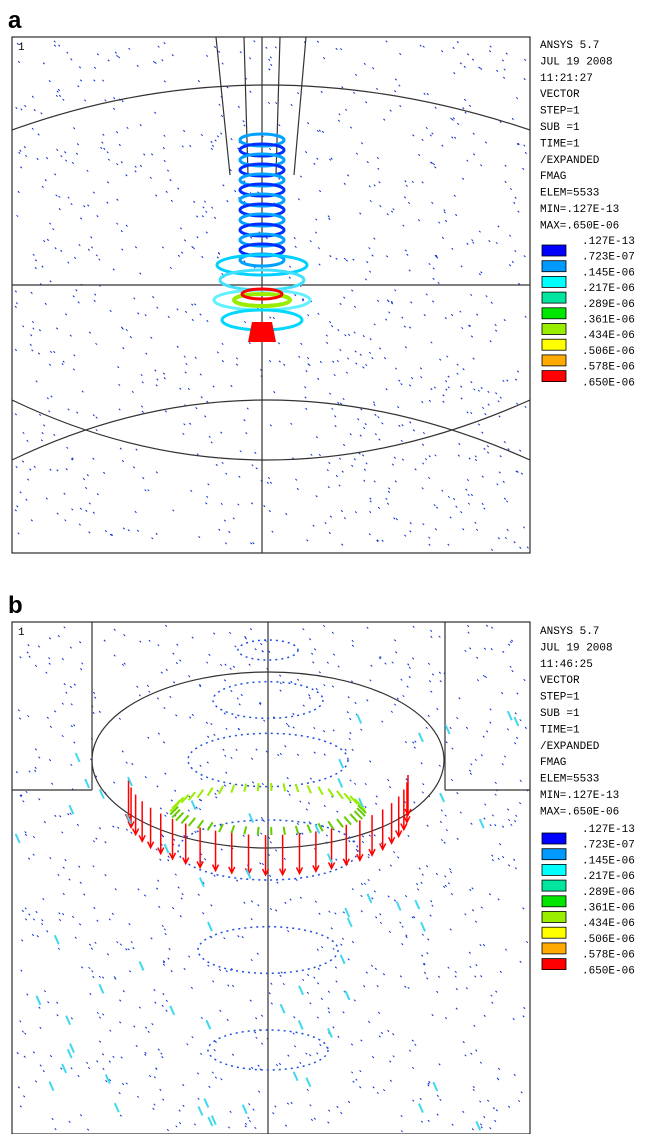 This screenshot has width=662, height=1134. What do you see at coordinates (271, 107) in the screenshot?
I see `geometry-arc` at bounding box center [271, 107].